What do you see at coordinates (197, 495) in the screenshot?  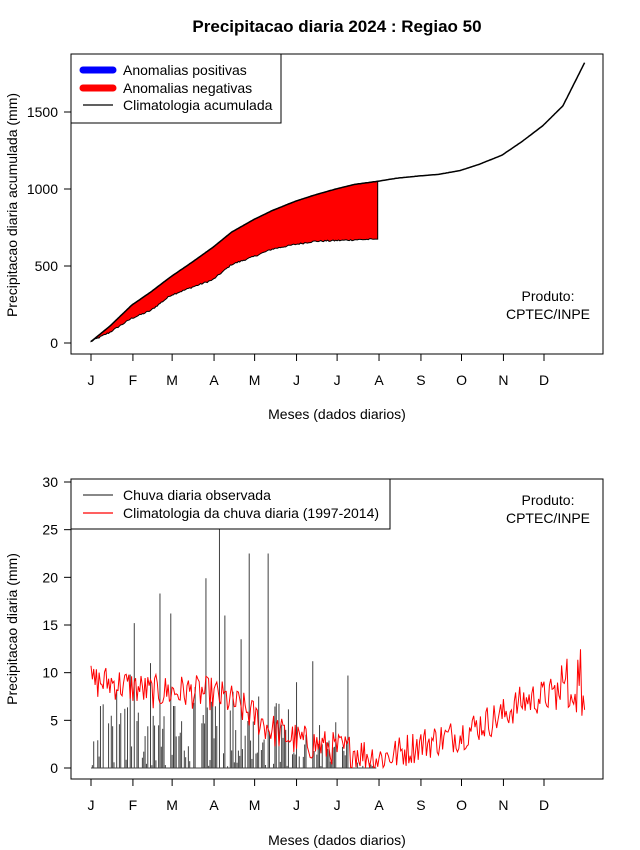 I see `legend-observed-label: Chuva diaria observada` at bounding box center [197, 495].